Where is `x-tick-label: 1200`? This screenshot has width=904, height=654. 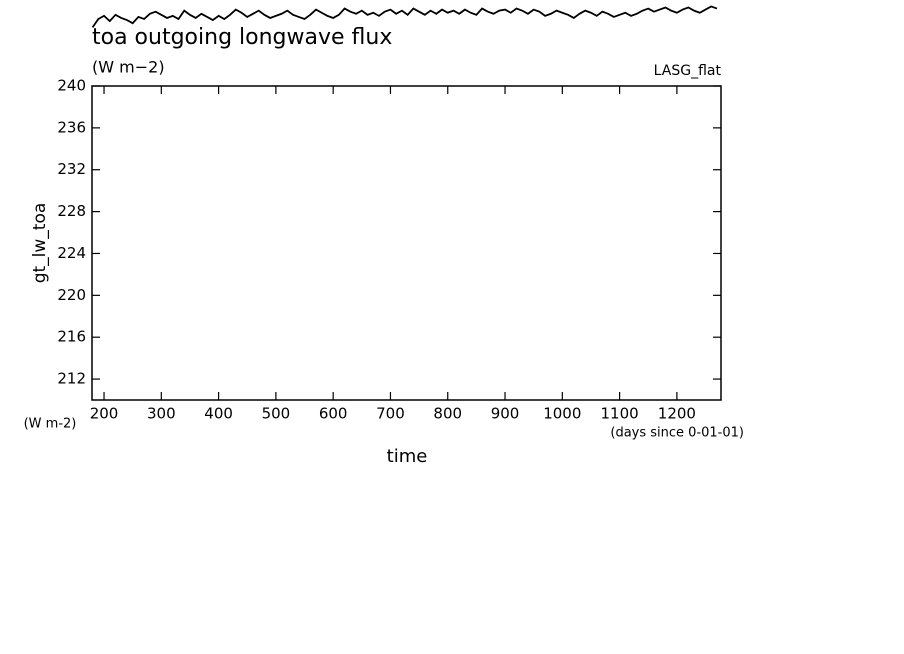
x-tick-label: 1200 is located at coordinates (677, 414).